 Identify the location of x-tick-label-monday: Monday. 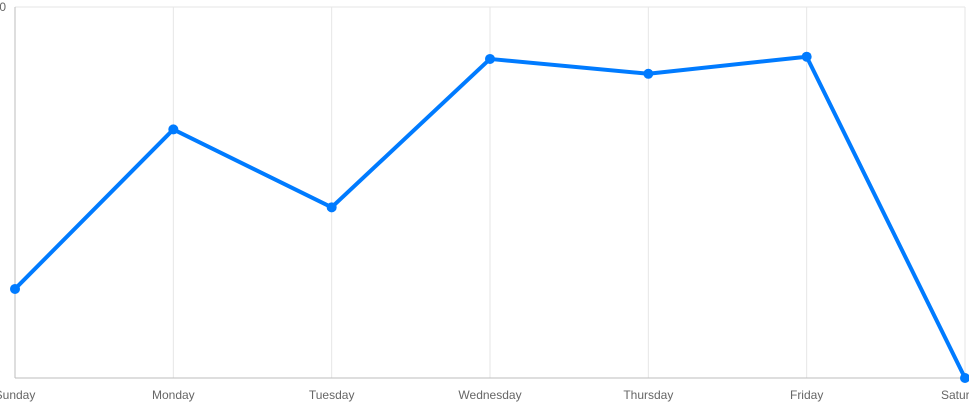
(173, 395).